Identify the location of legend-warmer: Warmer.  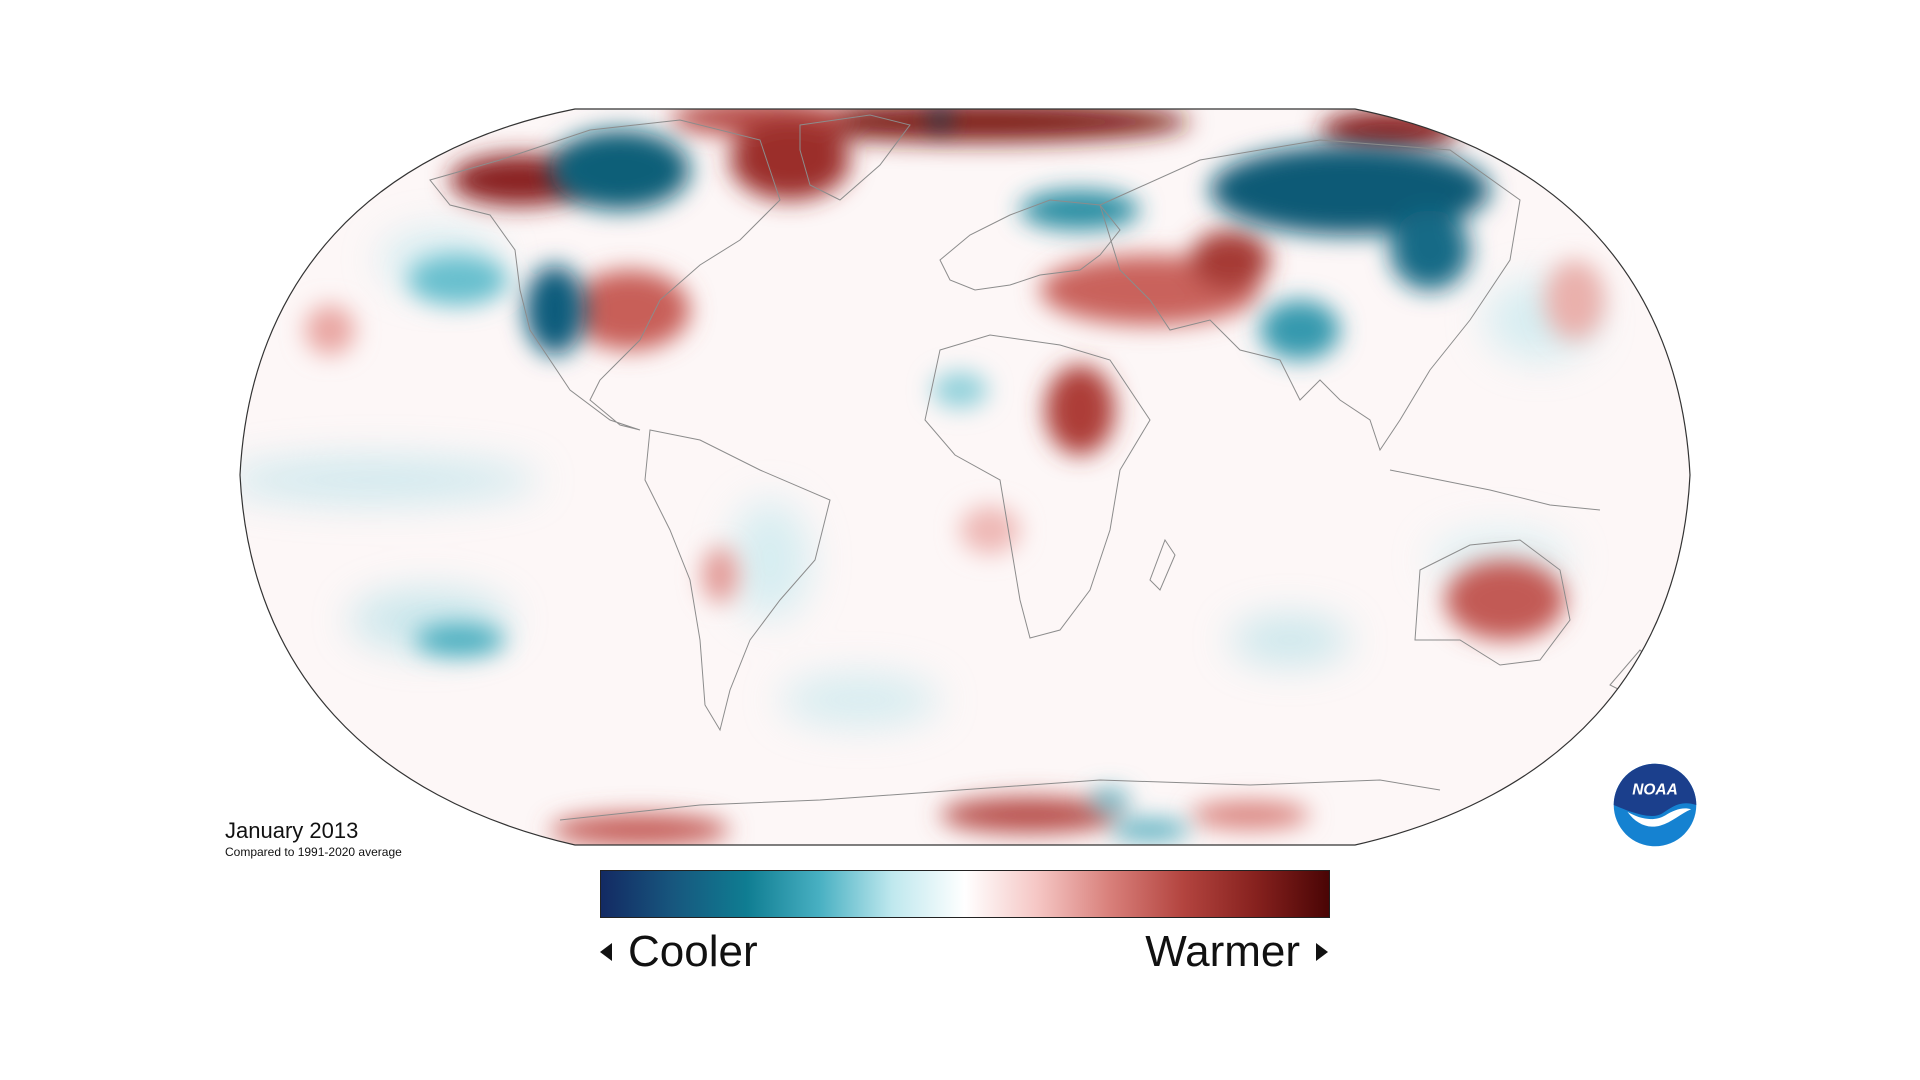
(1236, 952).